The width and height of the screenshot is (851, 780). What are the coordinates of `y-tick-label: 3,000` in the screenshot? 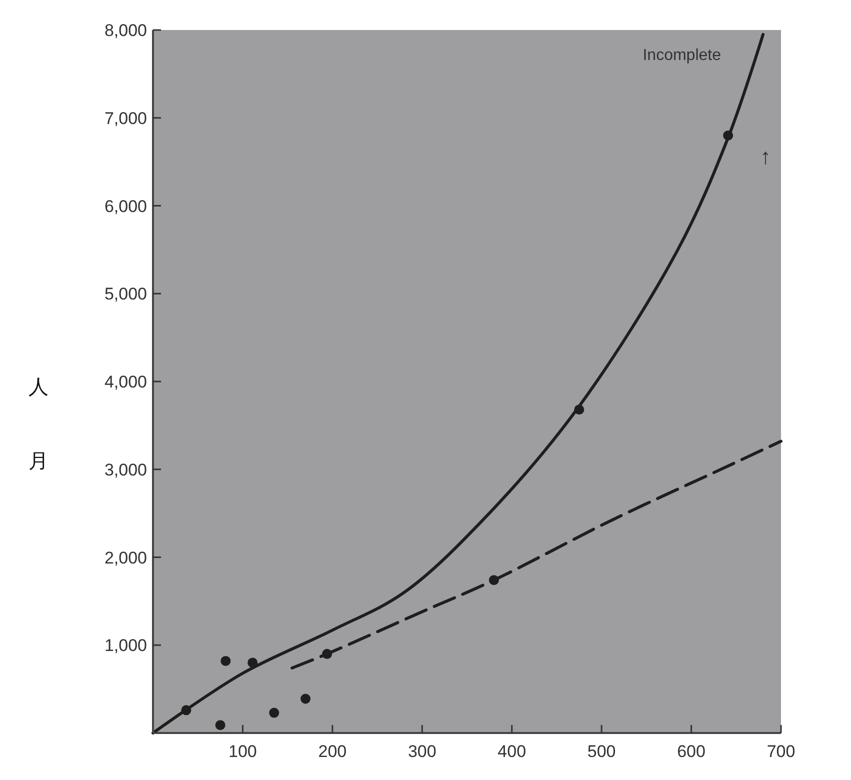 It's located at (125, 470).